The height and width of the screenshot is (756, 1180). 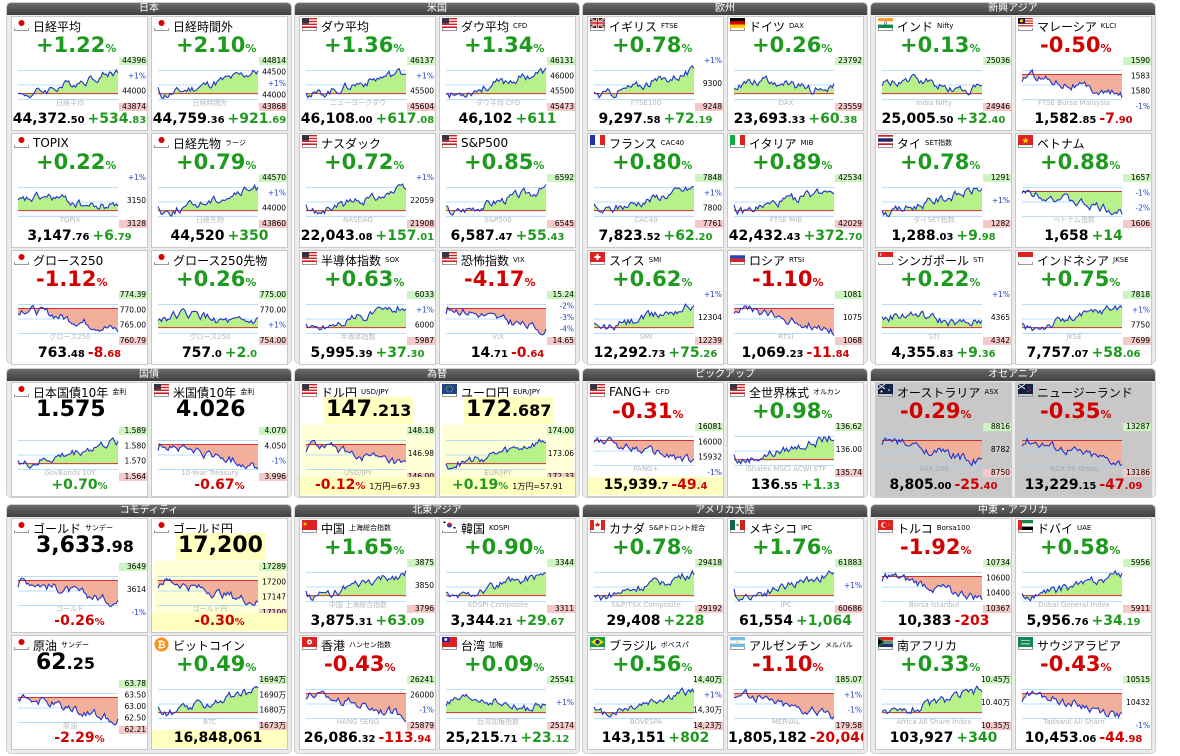 I want to click on market-name: 日経先物, so click(x=197, y=143).